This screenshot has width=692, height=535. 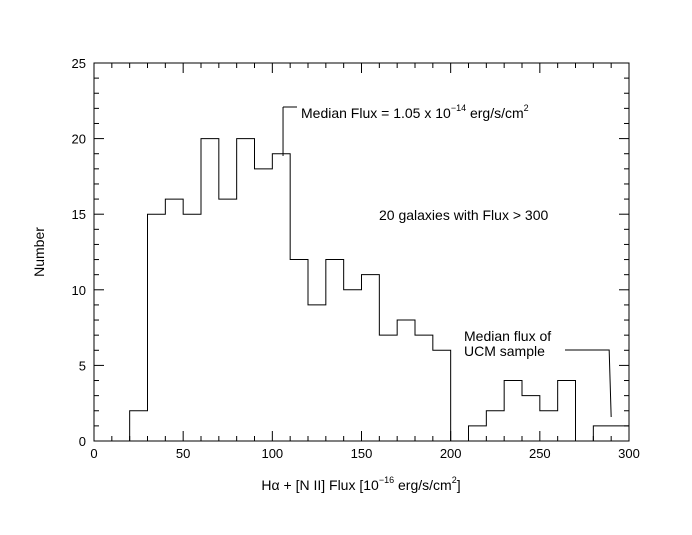 I want to click on x-tick-label: 0, so click(x=93, y=453).